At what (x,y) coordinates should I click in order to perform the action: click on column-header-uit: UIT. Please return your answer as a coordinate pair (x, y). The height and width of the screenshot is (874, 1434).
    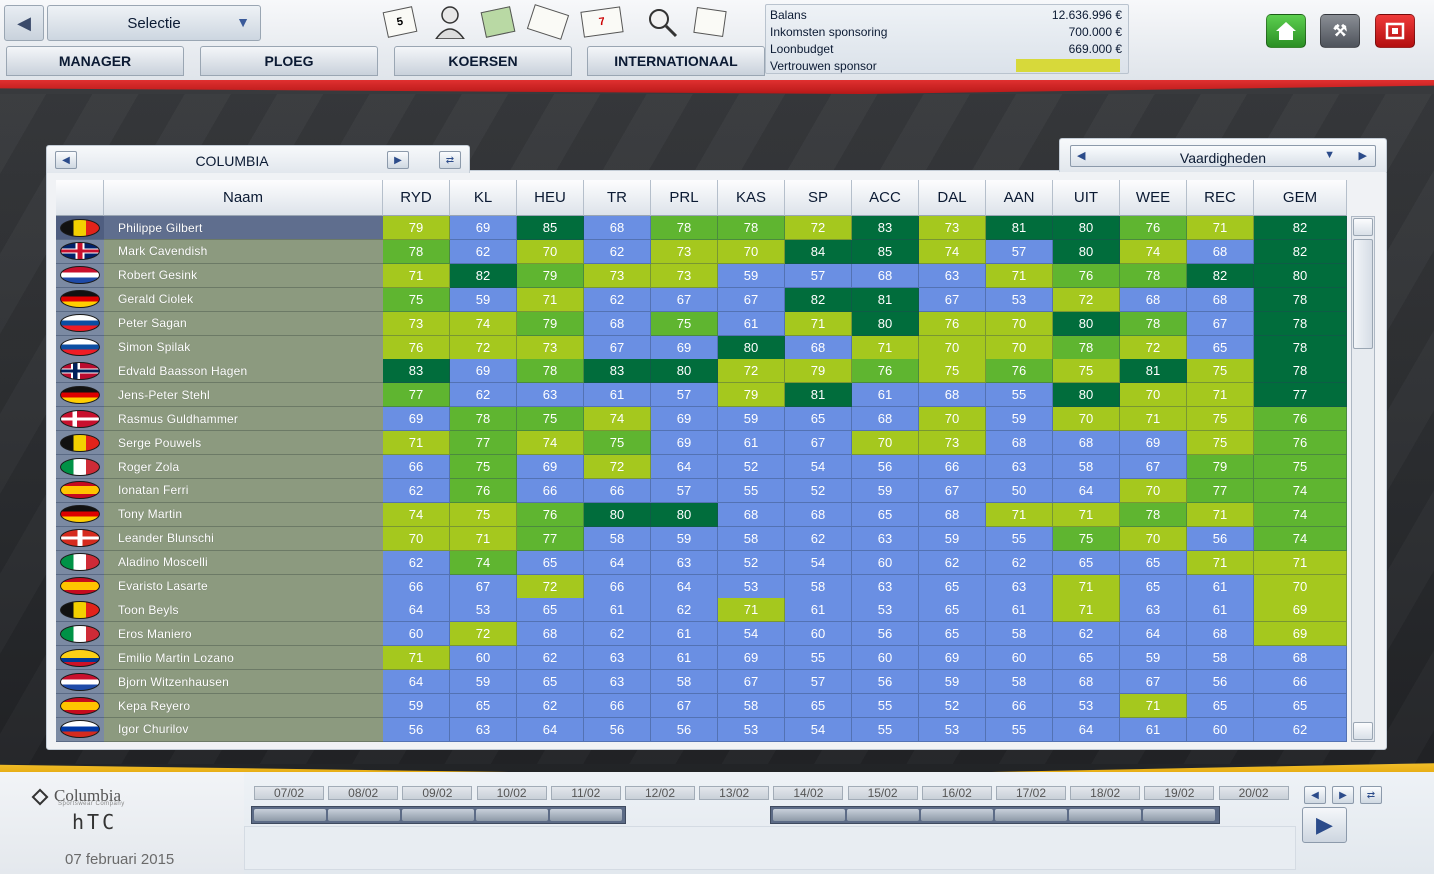
    Looking at the image, I should click on (1086, 198).